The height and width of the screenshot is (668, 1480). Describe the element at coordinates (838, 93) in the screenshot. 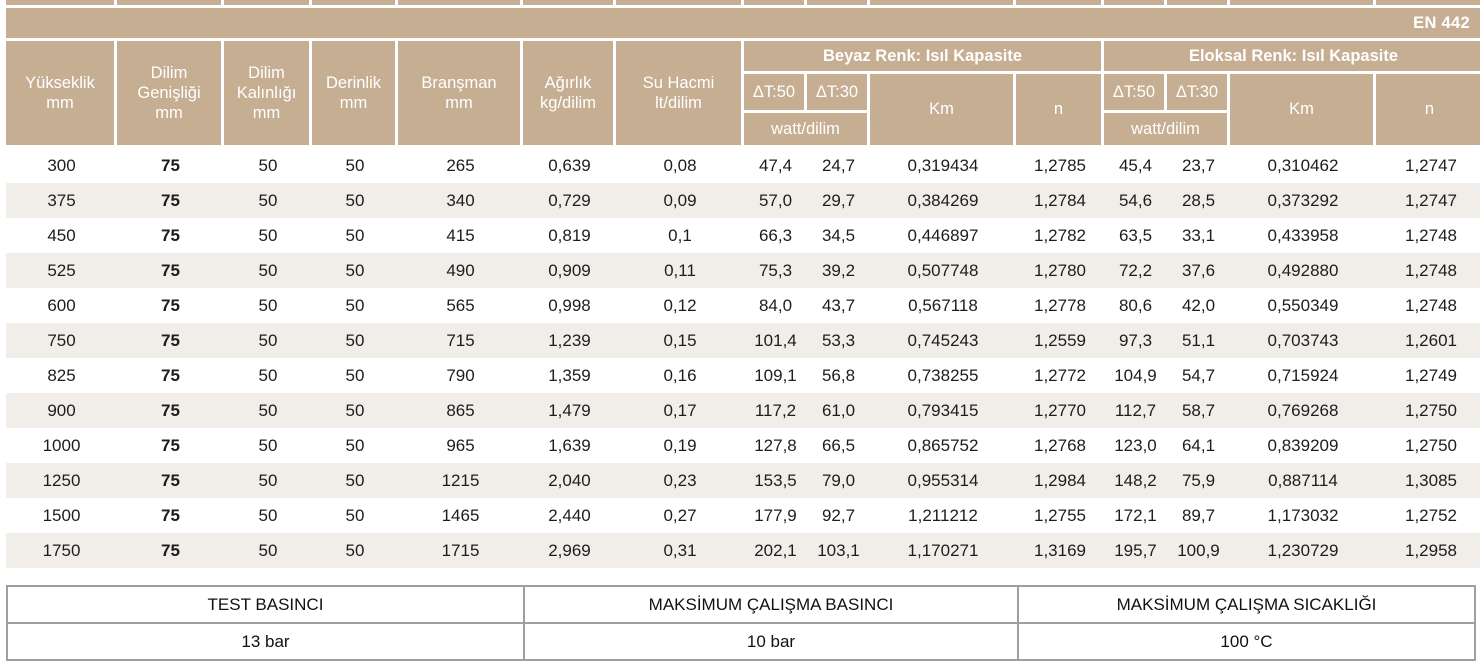

I see `subheader-beyaz-dt30: ΔT:30` at that location.